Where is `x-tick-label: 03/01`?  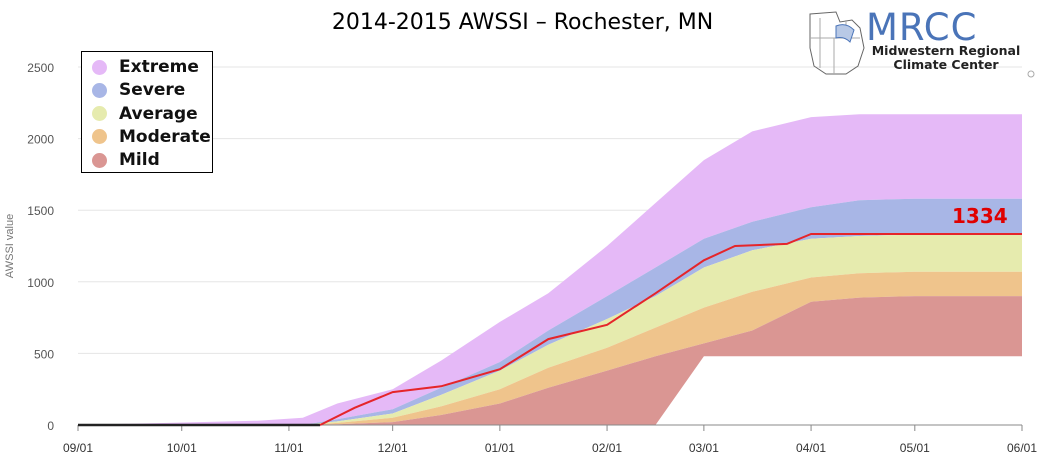 x-tick-label: 03/01 is located at coordinates (704, 448).